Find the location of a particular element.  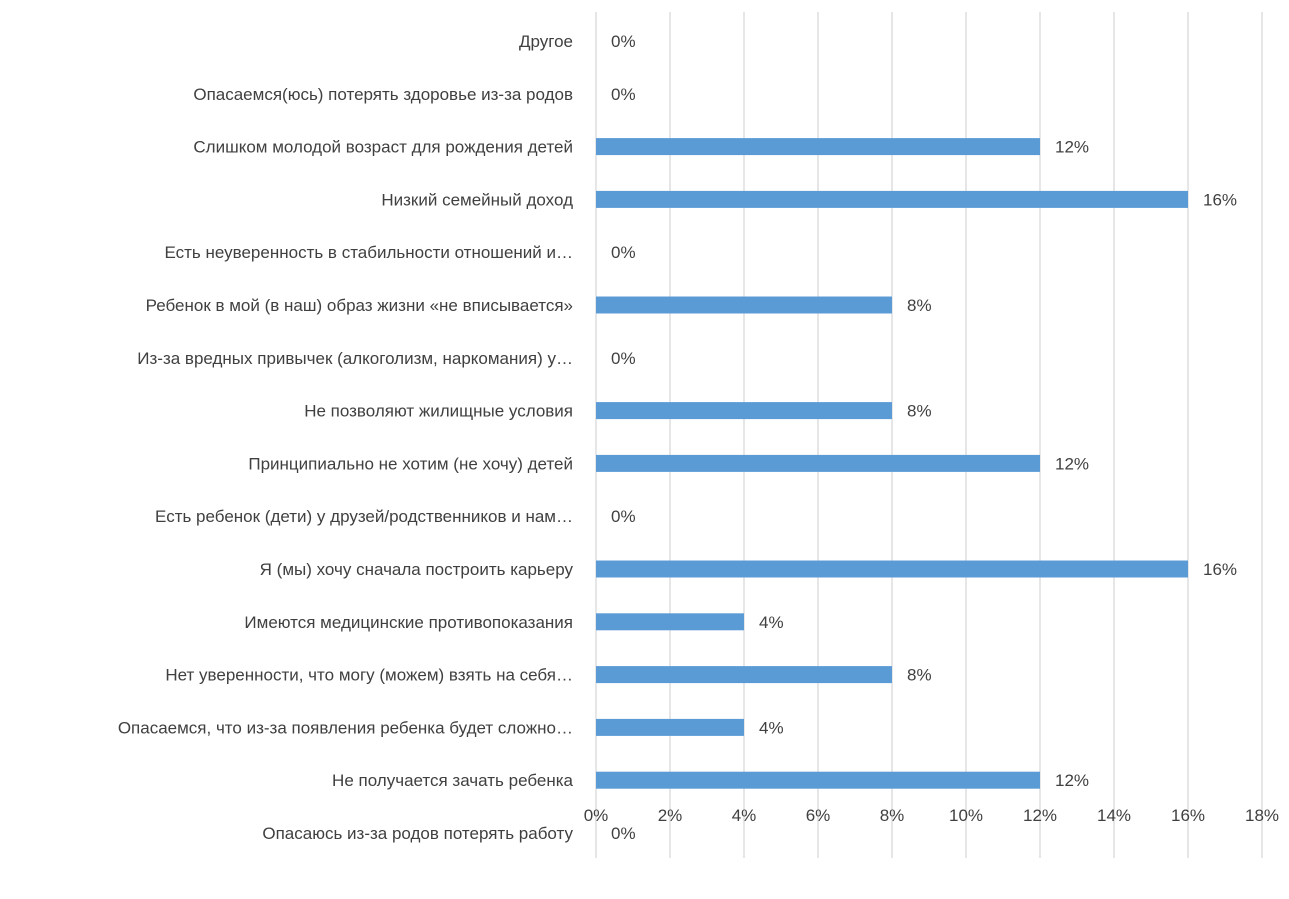

category-label: Низкий семейный доход is located at coordinates (477, 199).